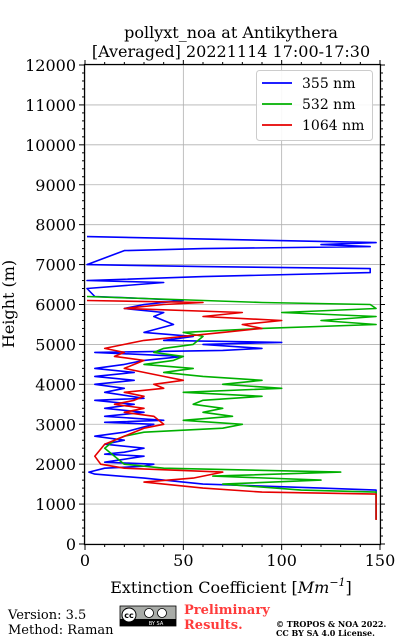  I want to click on legend-label-2: 1064 nm, so click(333, 126).